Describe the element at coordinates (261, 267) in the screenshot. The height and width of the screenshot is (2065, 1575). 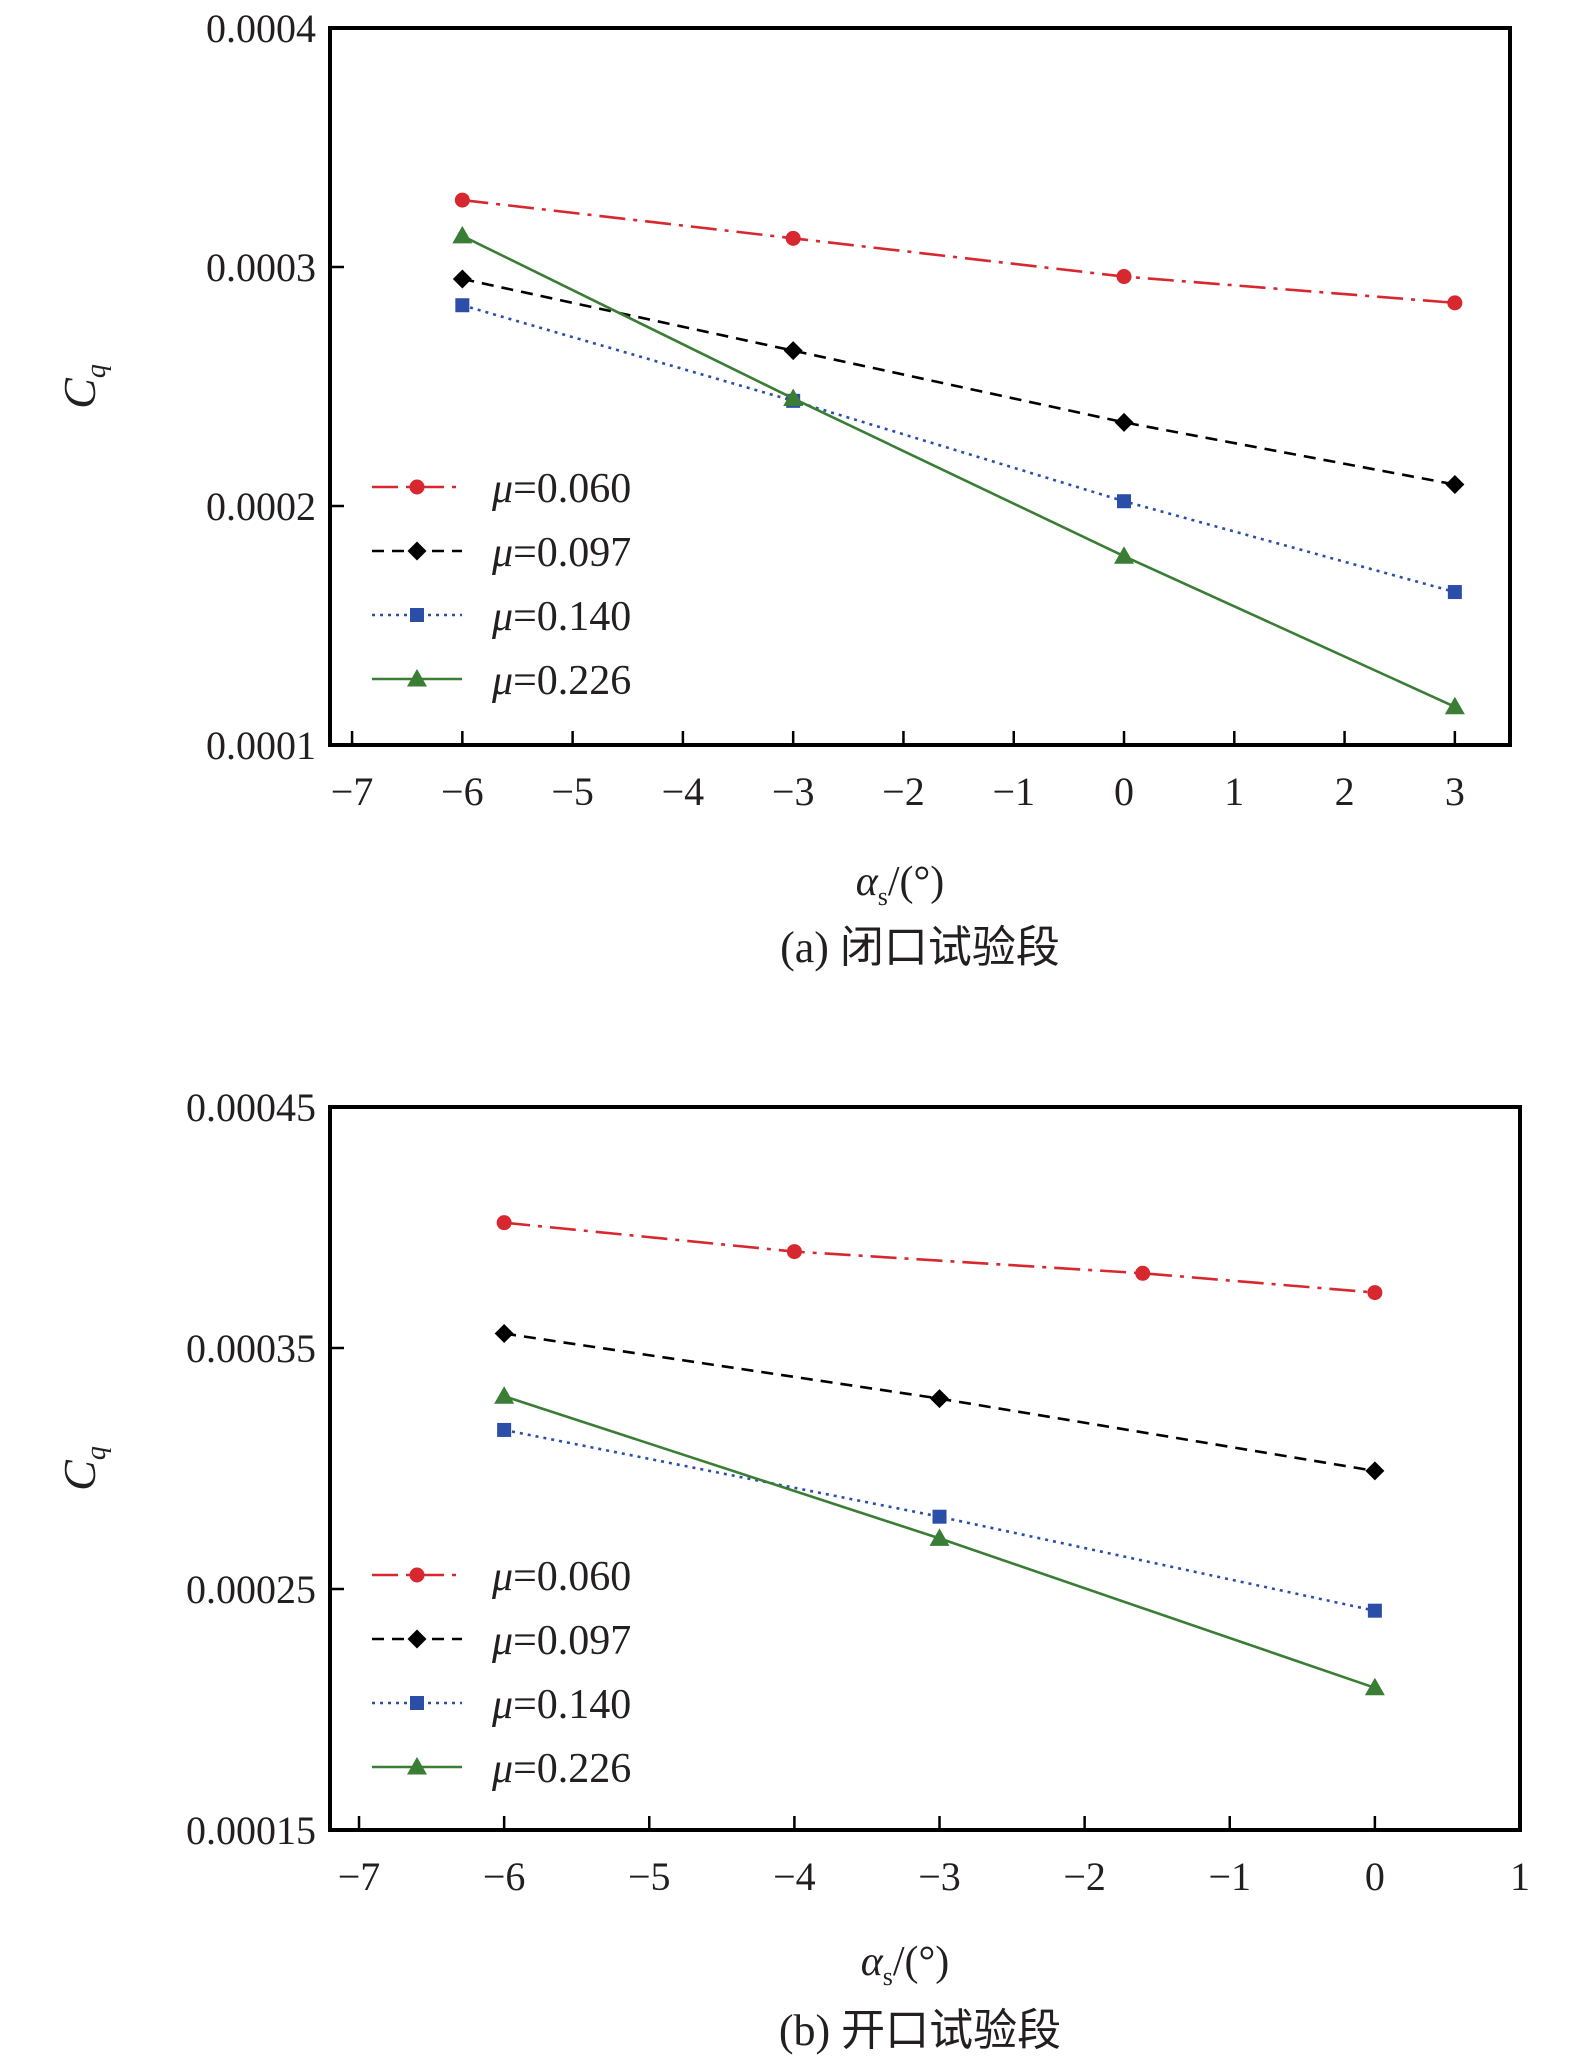
I see `y-tick-label: 0.0003` at that location.